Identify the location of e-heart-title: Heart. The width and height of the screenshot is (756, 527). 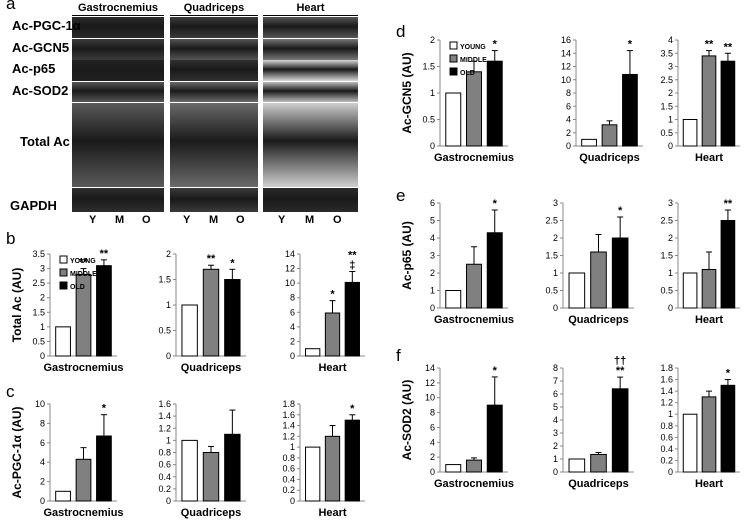
(709, 320).